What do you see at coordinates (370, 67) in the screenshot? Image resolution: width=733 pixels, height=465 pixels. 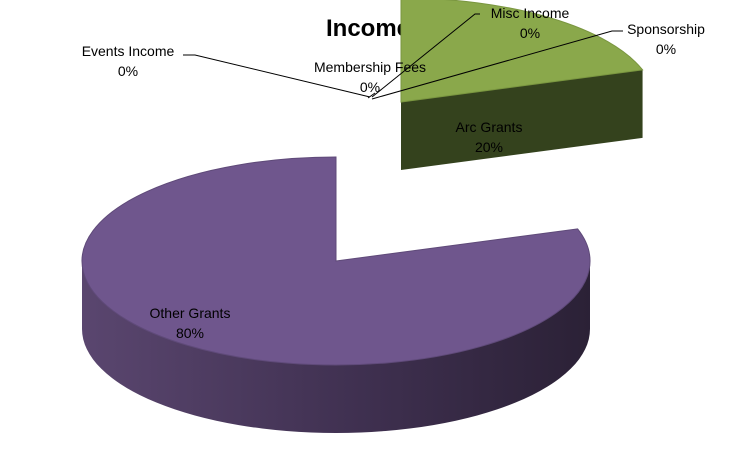 I see `slice-name-membership-fees: Membership Fees` at bounding box center [370, 67].